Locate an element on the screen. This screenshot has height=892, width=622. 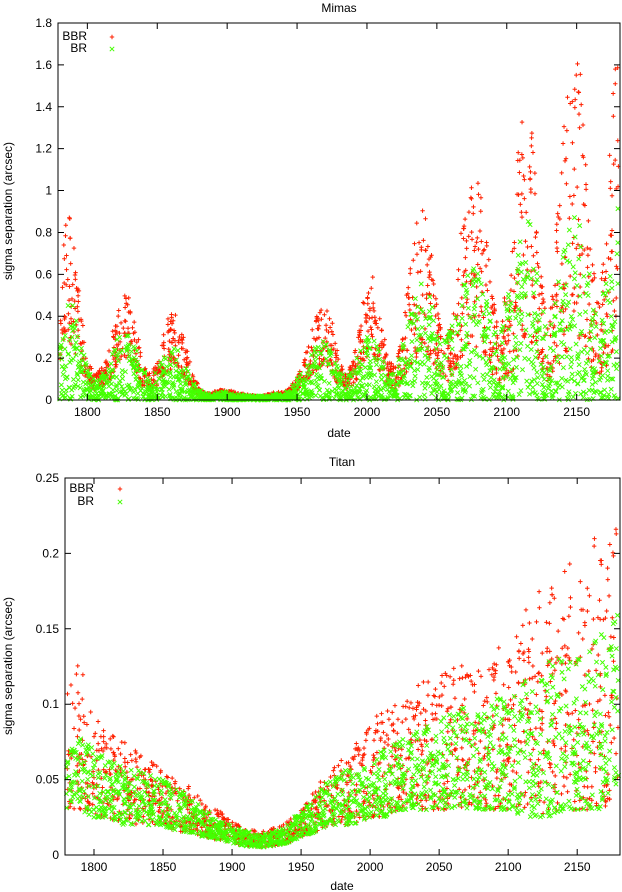
legend-label-bbr: BBR is located at coordinates (74, 36).